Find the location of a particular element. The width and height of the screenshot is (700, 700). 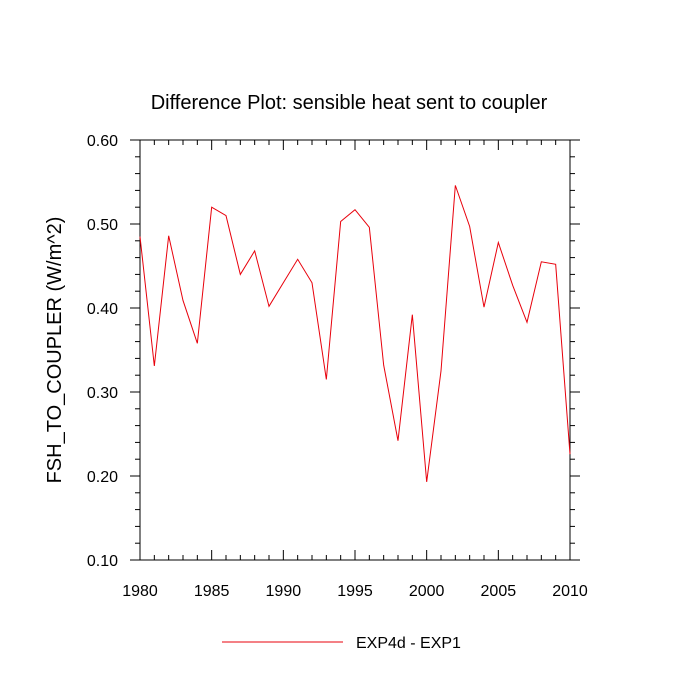

x-tick-label: 1980 is located at coordinates (140, 591).